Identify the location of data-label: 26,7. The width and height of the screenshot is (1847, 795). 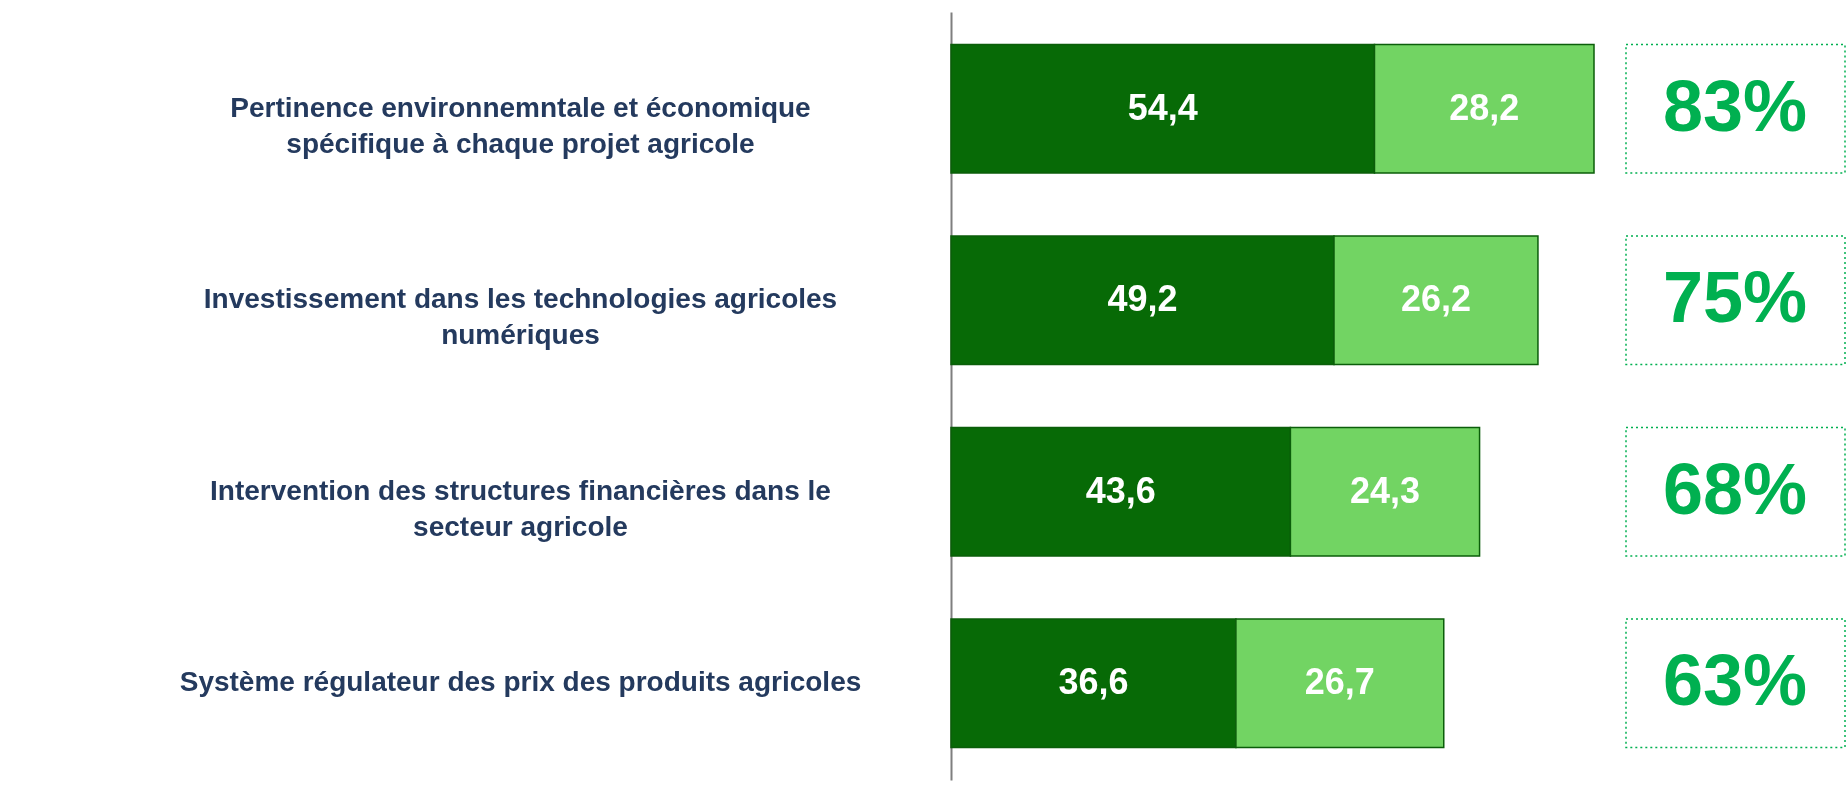
(1339, 682).